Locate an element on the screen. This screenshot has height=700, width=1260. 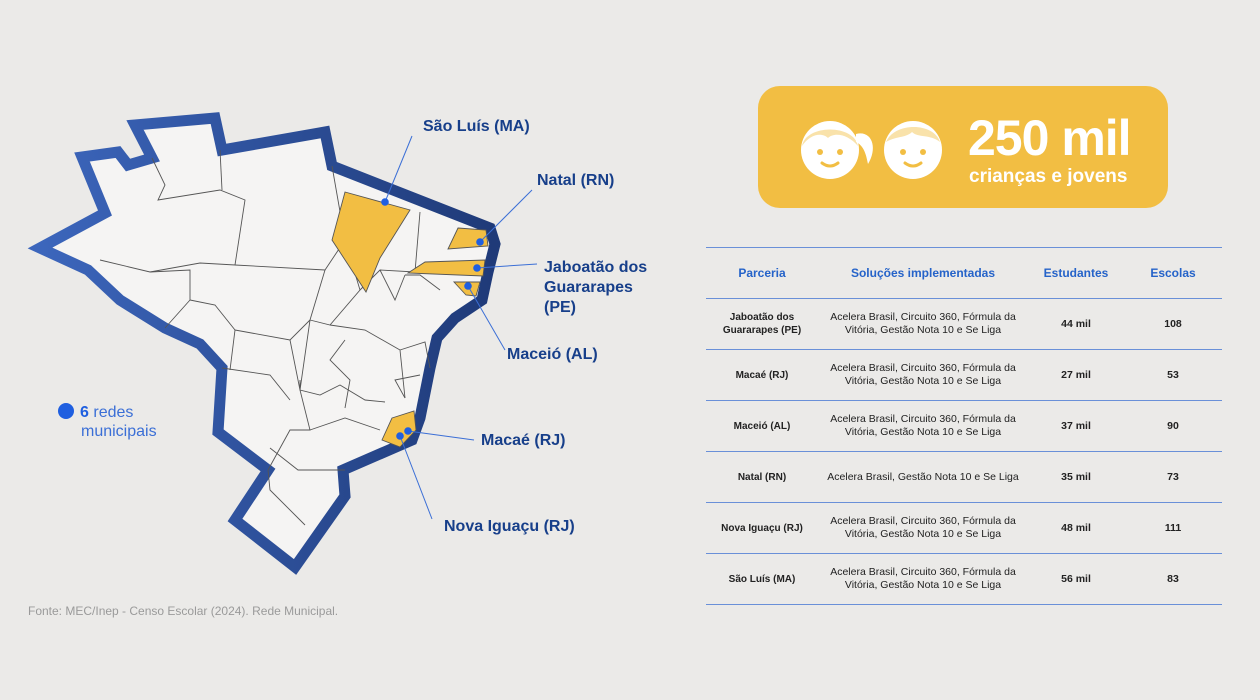
cell-estudantes: 56 mil is located at coordinates (1076, 579).